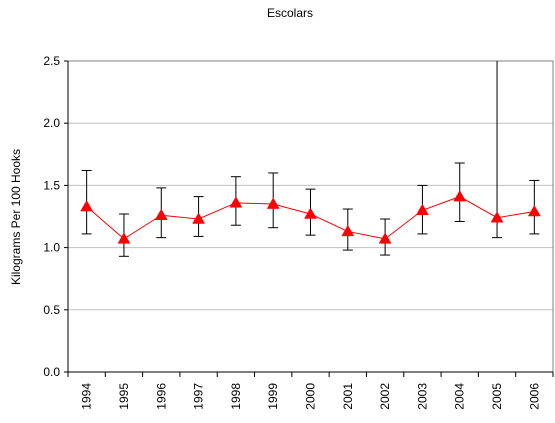 Image resolution: width=555 pixels, height=423 pixels. I want to click on x-tick-label: 1998, so click(236, 396).